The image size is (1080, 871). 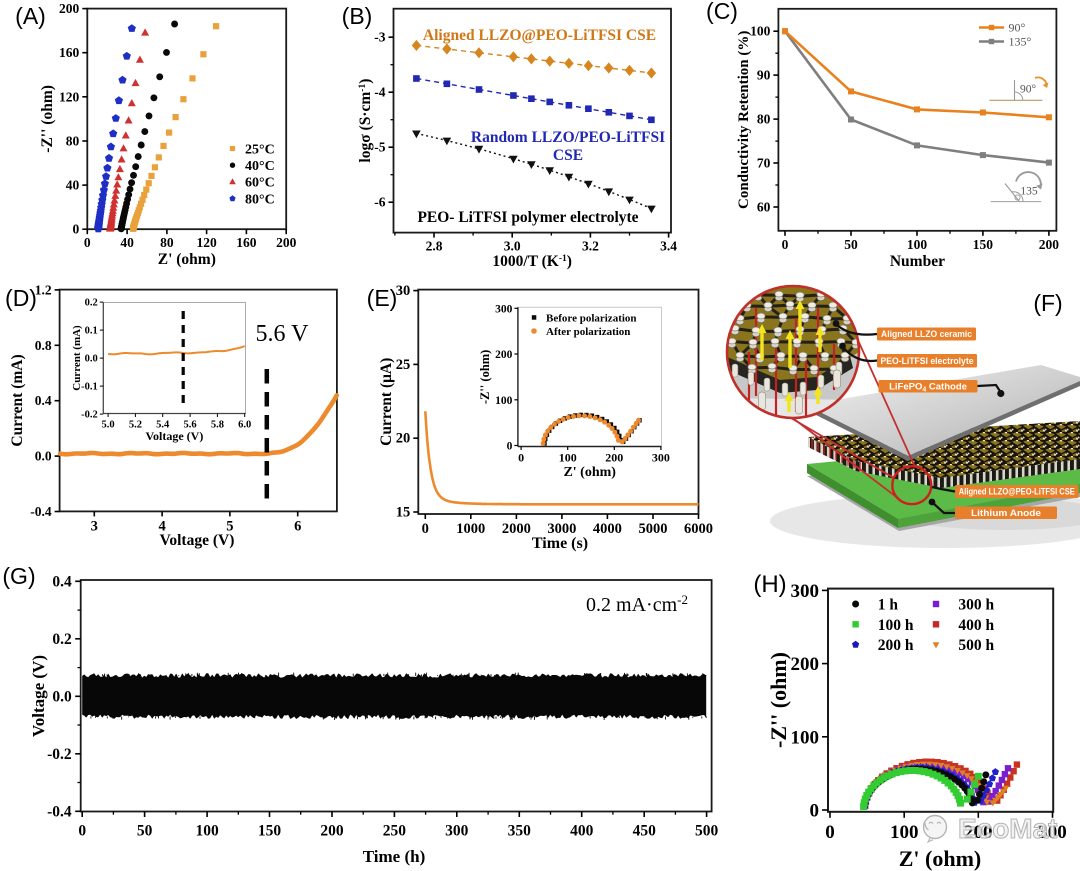 I want to click on svg-text: 250, so click(x=395, y=831).